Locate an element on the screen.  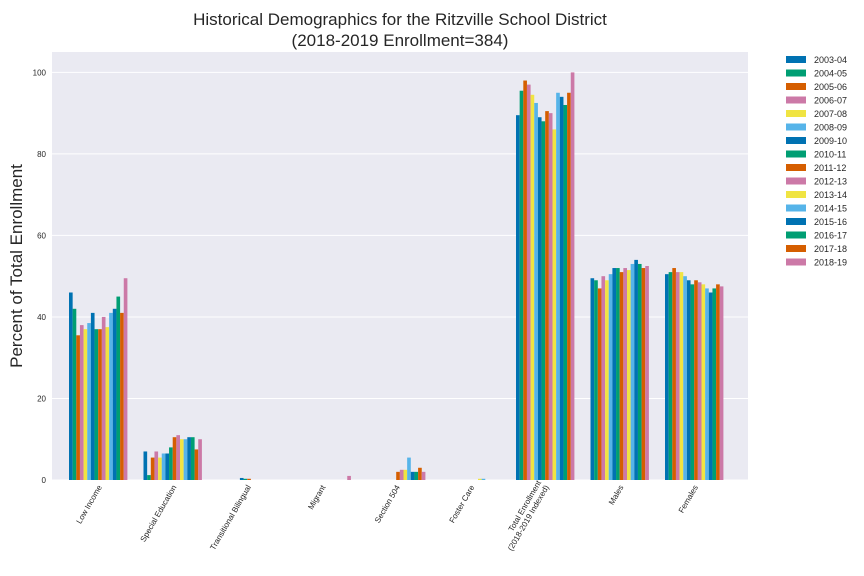
x-tick-label: Foster Care is located at coordinates (462, 504).